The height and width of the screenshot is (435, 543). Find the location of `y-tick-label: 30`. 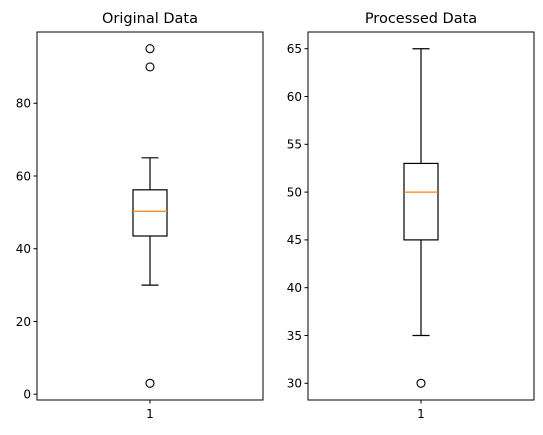

y-tick-label: 30 is located at coordinates (294, 384).